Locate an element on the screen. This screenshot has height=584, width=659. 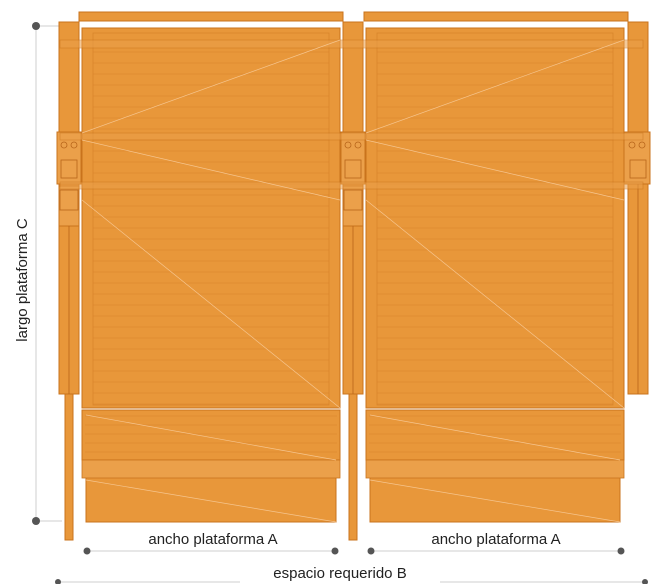
column-middle-lower is located at coordinates (353, 467).